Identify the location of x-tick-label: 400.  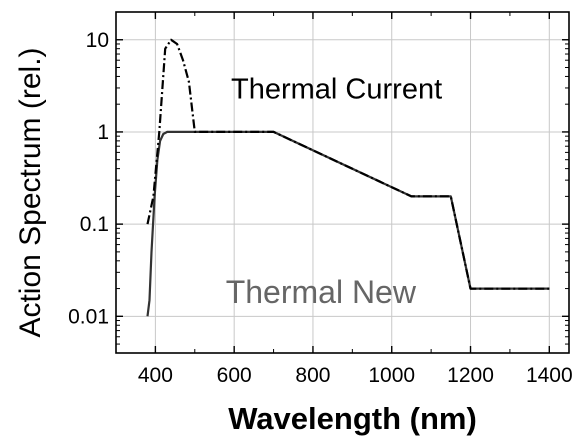
(155, 375).